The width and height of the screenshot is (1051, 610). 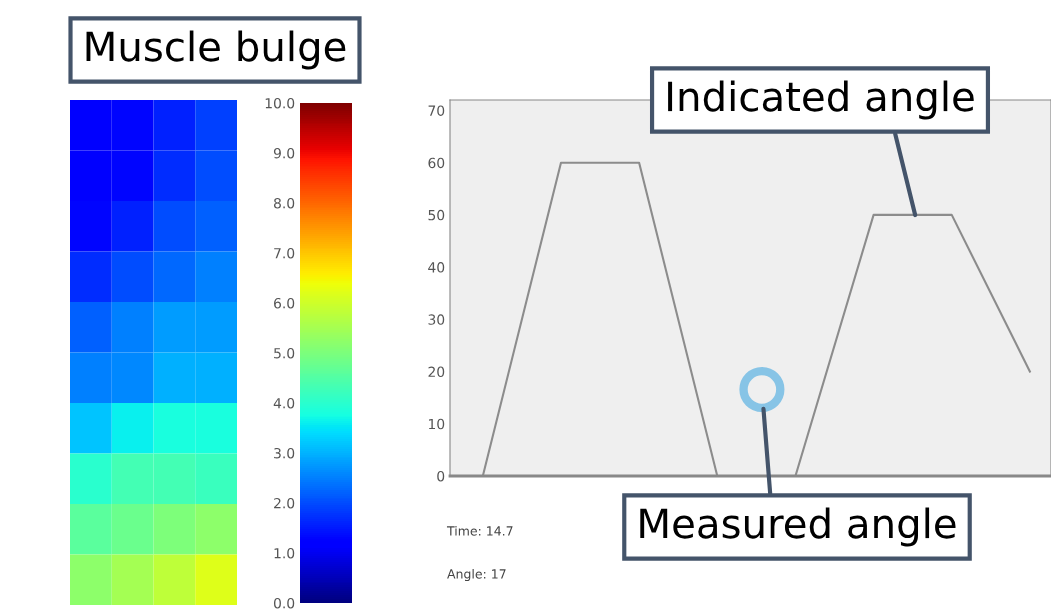 What do you see at coordinates (798, 527) in the screenshot?
I see `text: Measured angle` at bounding box center [798, 527].